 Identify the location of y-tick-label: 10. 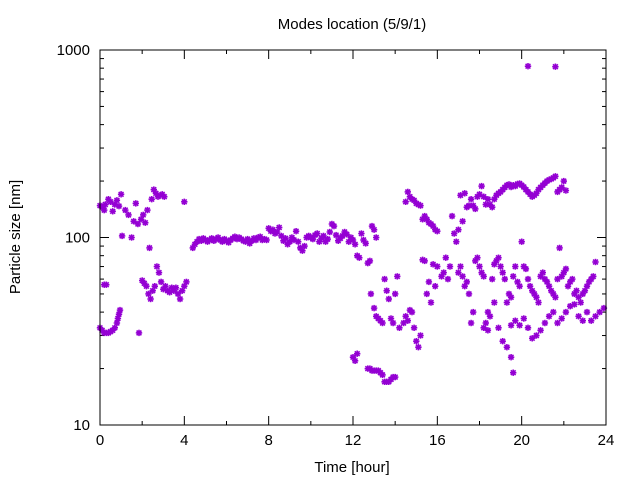
(81, 425).